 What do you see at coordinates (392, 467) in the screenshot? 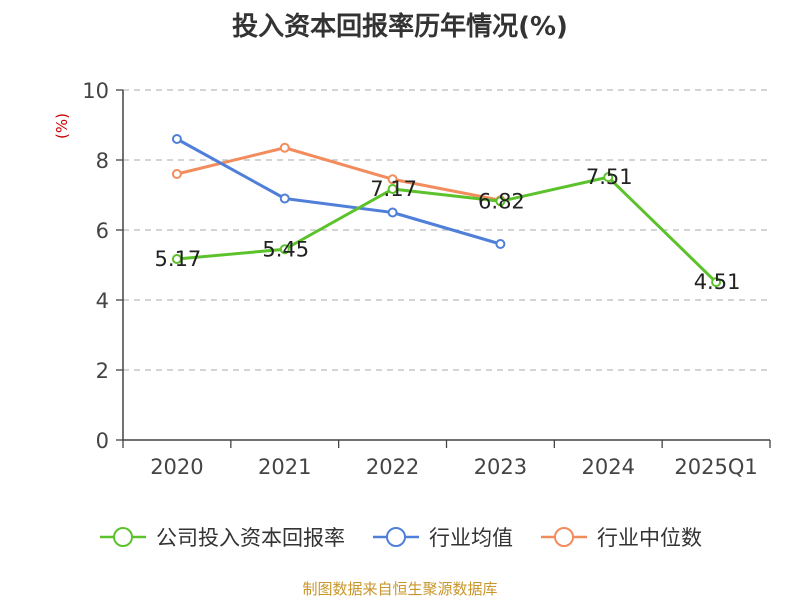
I see `x-tick-label: 2022` at bounding box center [392, 467].